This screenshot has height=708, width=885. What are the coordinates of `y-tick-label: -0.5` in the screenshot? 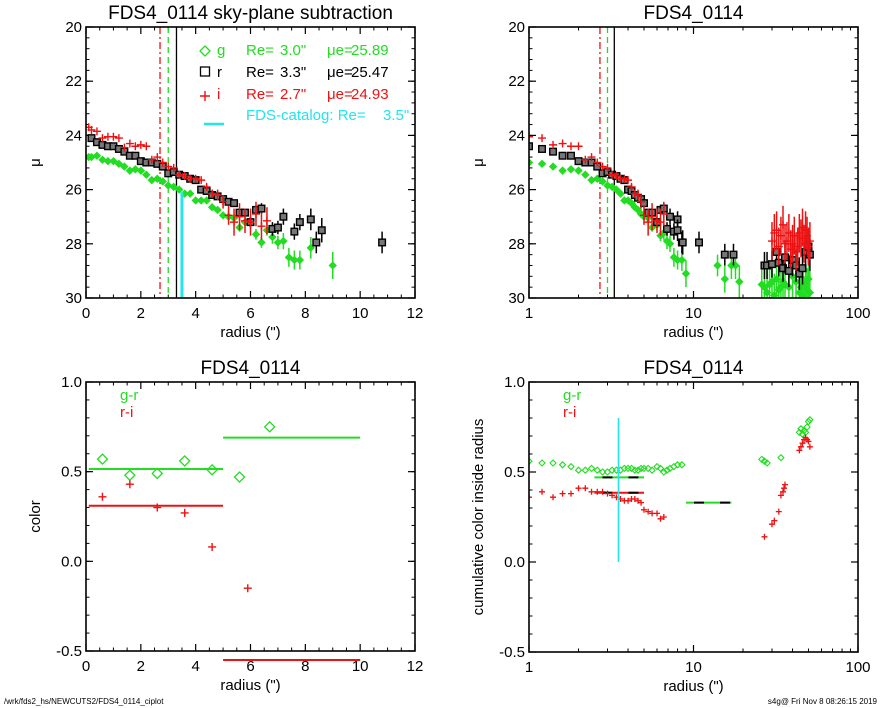 It's located at (69, 651).